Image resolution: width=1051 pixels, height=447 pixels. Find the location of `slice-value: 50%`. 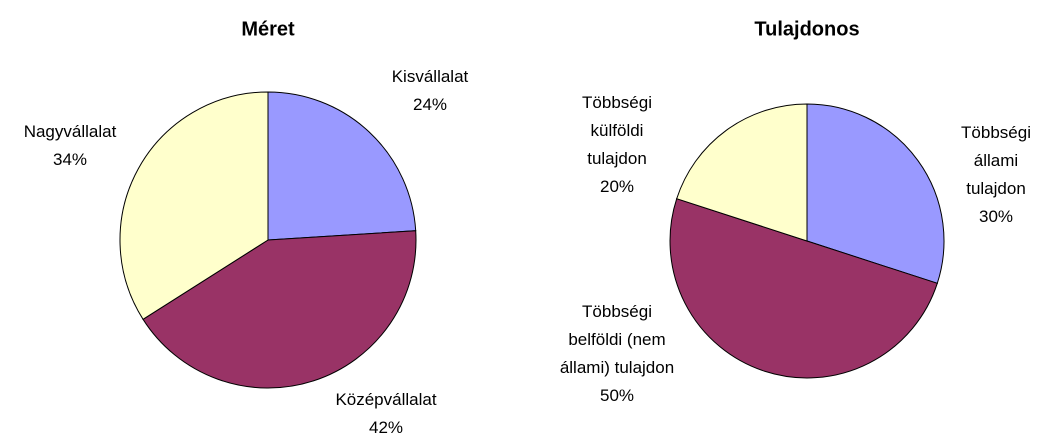

slice-value: 50% is located at coordinates (617, 395).